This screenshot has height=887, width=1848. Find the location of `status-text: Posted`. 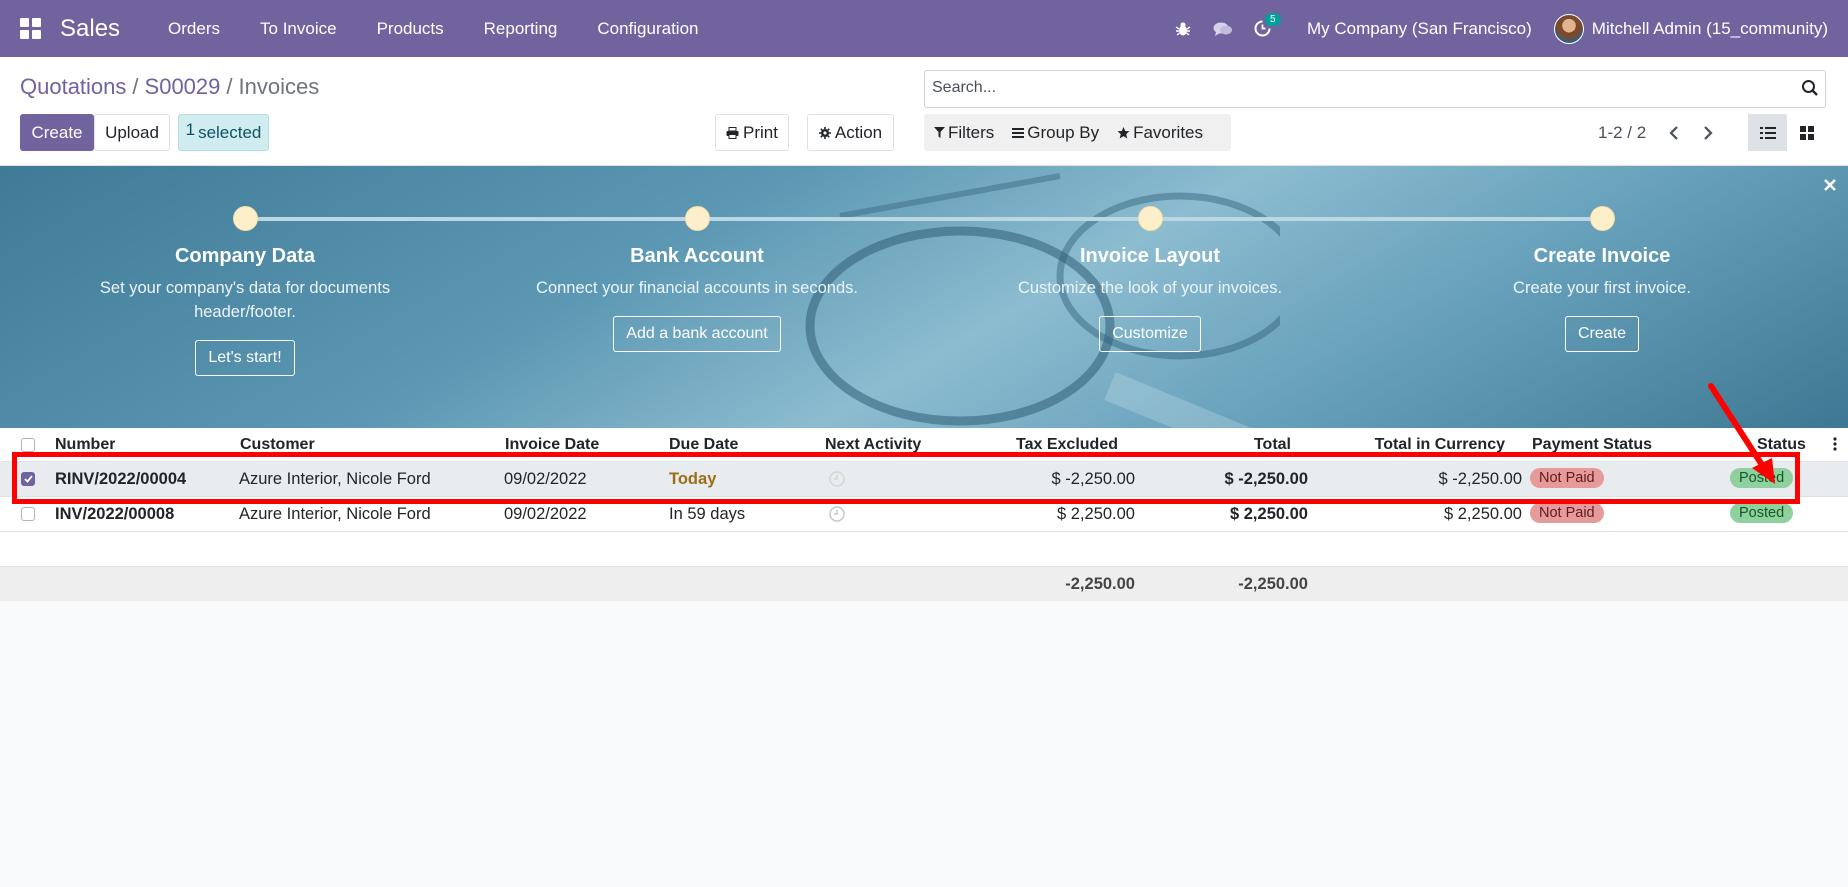

status-text: Posted is located at coordinates (1762, 513).